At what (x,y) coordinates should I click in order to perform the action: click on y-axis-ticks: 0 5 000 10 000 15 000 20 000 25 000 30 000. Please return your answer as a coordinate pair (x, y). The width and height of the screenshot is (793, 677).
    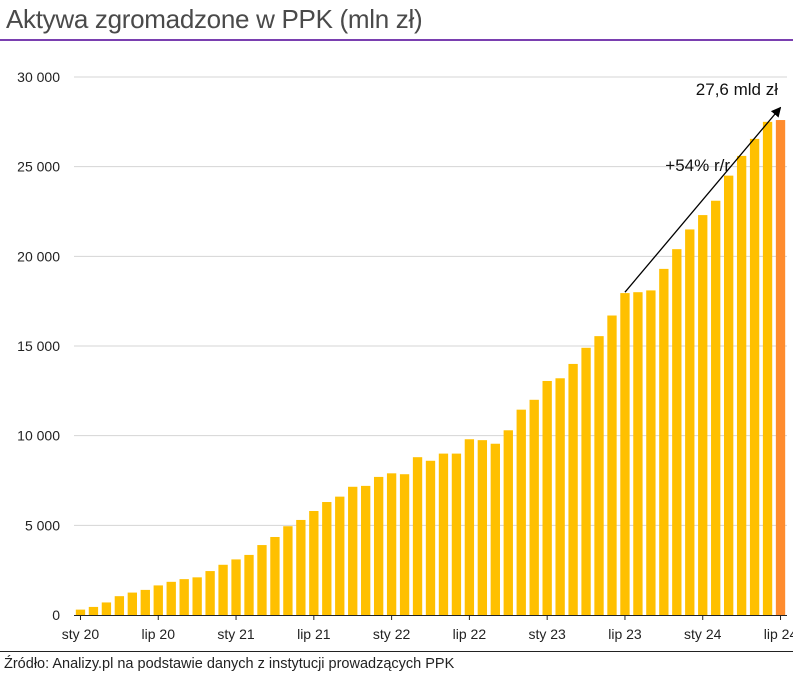
    Looking at the image, I should click on (38, 346).